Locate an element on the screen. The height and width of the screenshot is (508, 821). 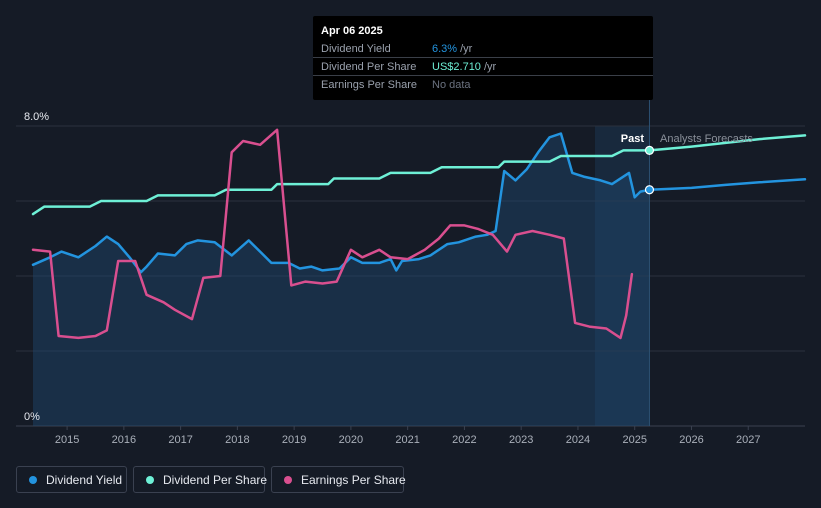
tooltip-value: US$2.710/yr is located at coordinates (464, 67).